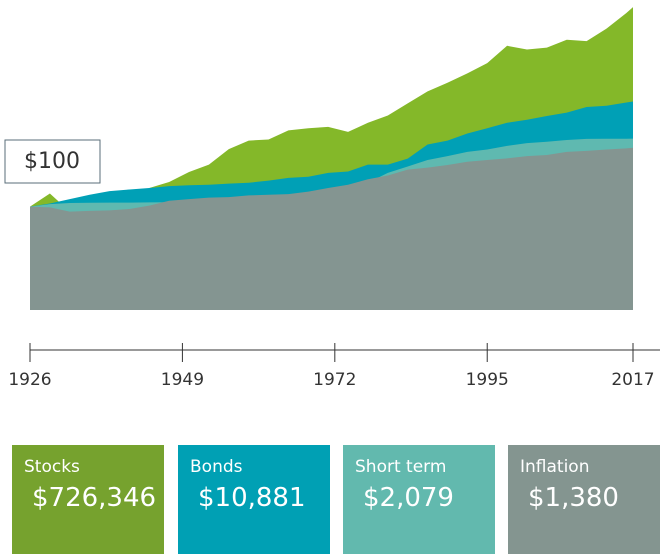  Describe the element at coordinates (334, 380) in the screenshot. I see `x-tick-label: 1972` at that location.